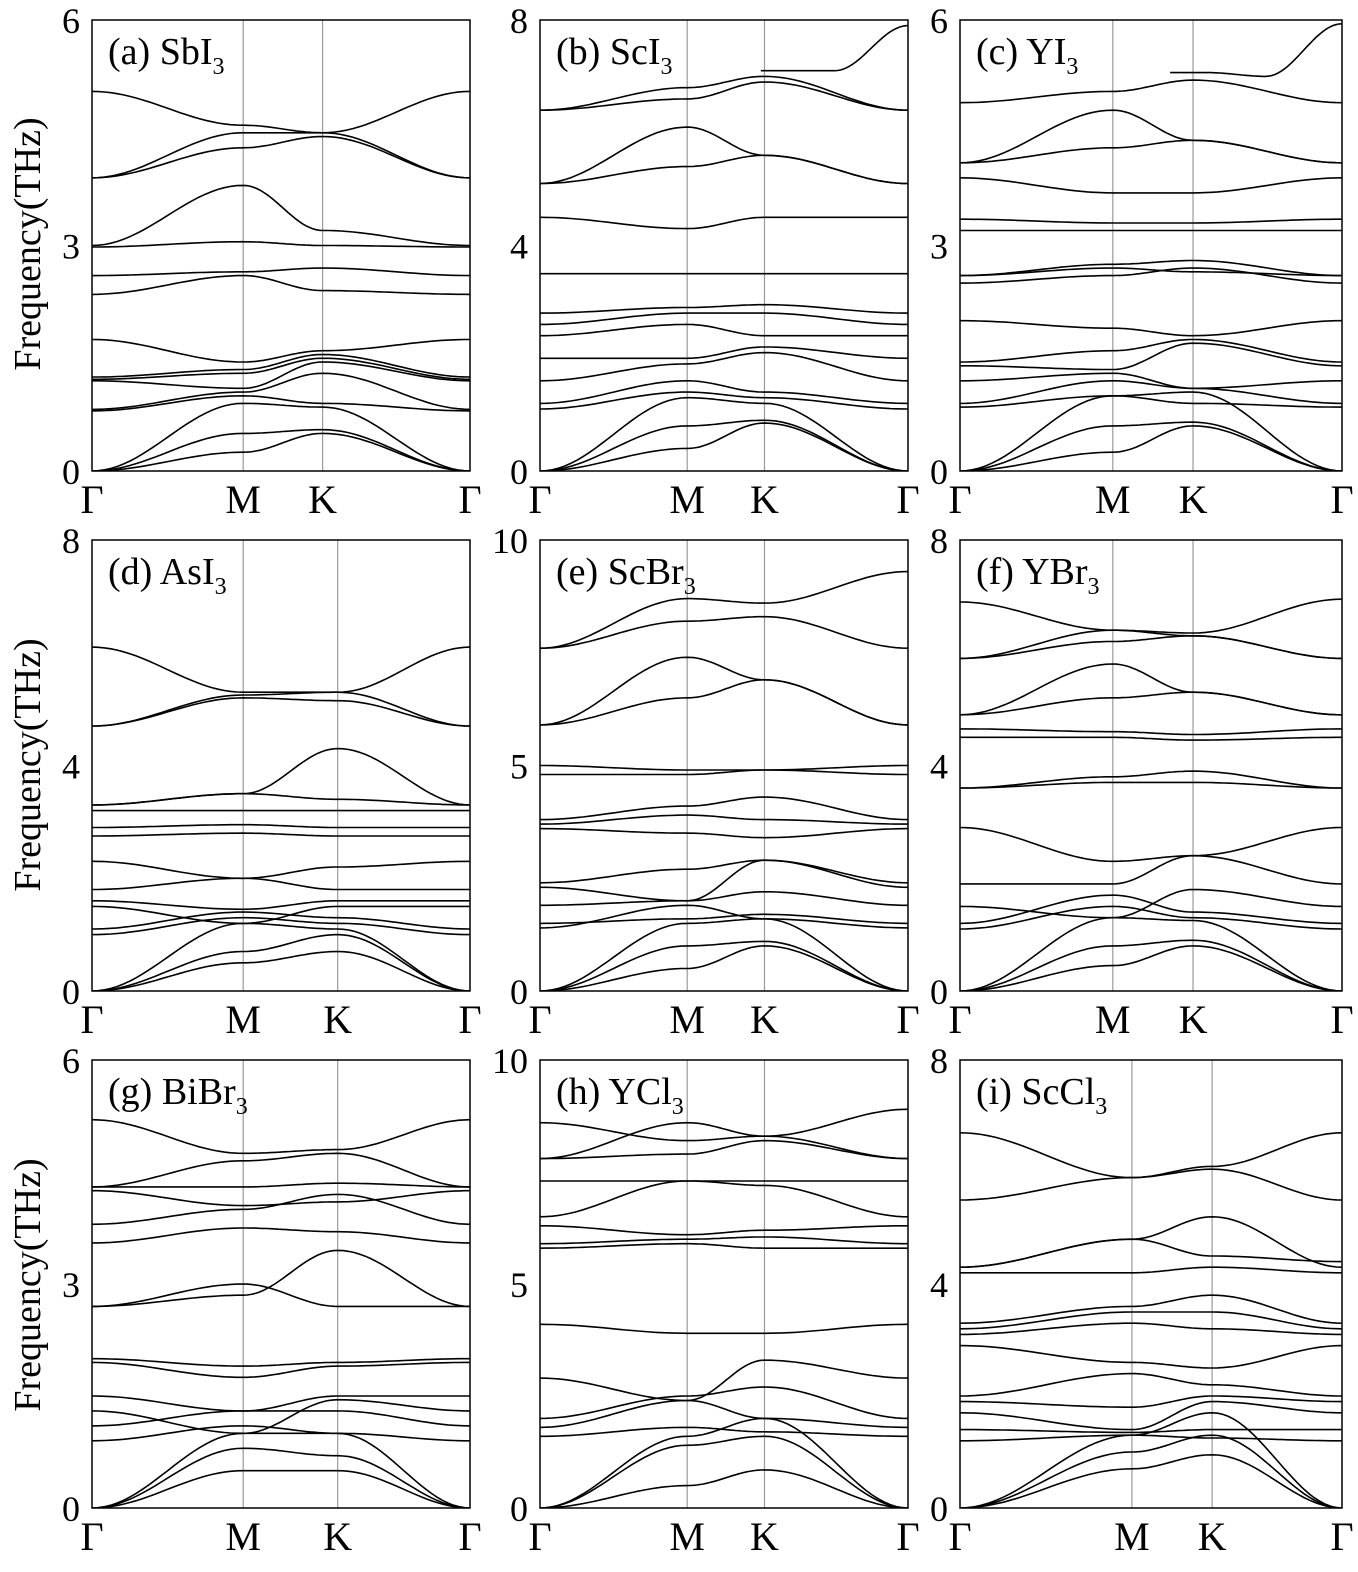 This screenshot has height=1572, width=1358. I want to click on panel-title-h: (h) YCl3, so click(620, 1095).